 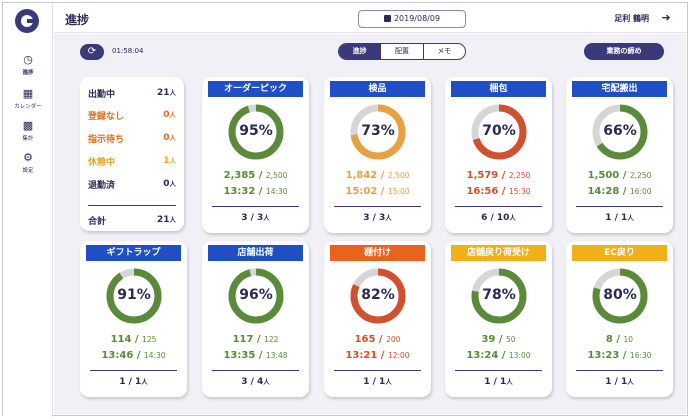 What do you see at coordinates (133, 355) in the screenshot?
I see `time: 13:46 / 14:30` at bounding box center [133, 355].